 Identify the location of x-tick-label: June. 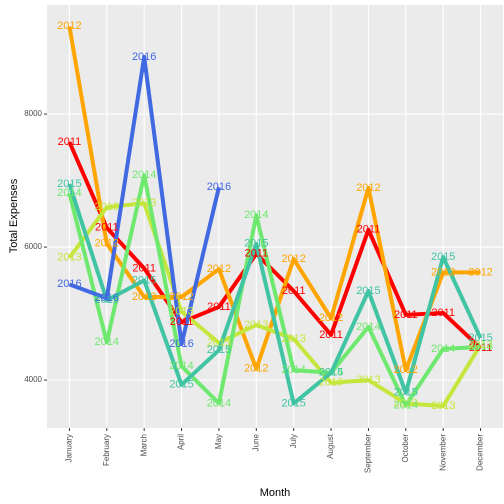
(255, 442).